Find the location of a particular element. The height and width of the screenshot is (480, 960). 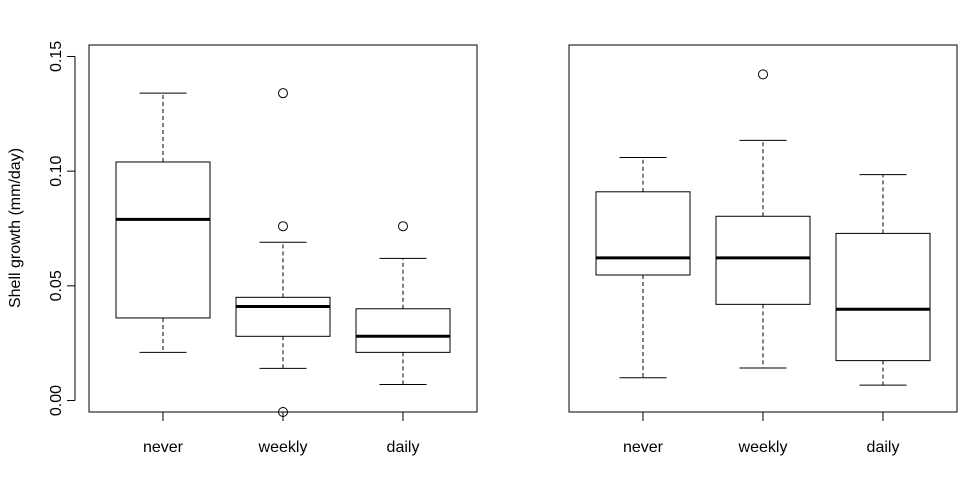

y-tick-label: 0.05 is located at coordinates (56, 285).